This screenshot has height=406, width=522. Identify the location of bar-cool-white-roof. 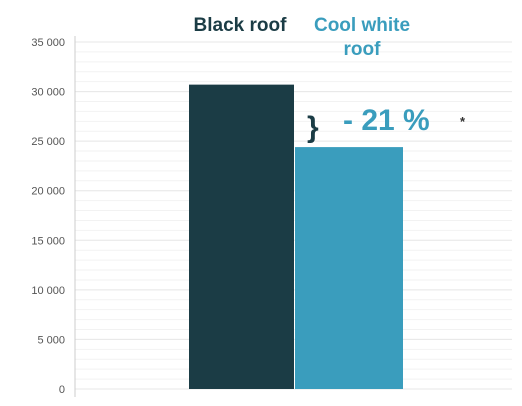
(349, 268).